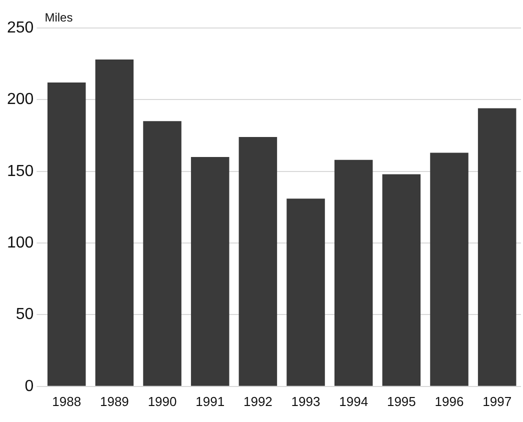 The image size is (523, 422). What do you see at coordinates (401, 401) in the screenshot?
I see `x-tick-label: 1995` at bounding box center [401, 401].